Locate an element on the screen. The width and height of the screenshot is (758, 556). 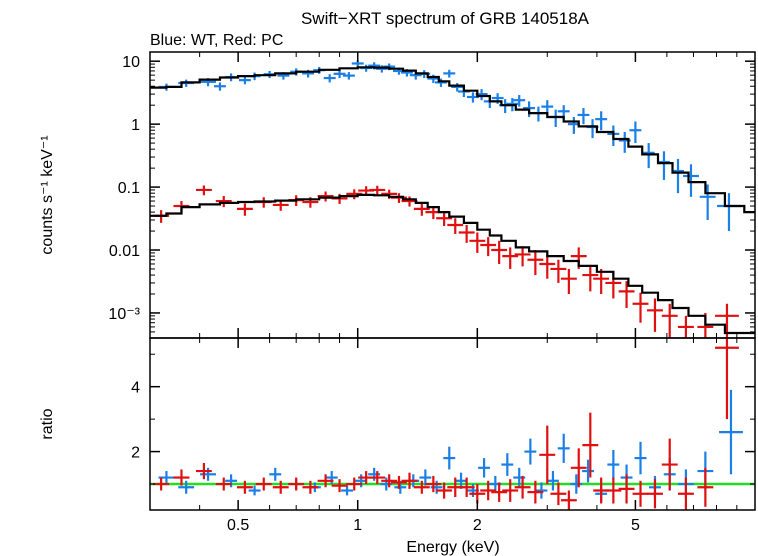
x-axis-label: Energy (keV) is located at coordinates (452, 547).